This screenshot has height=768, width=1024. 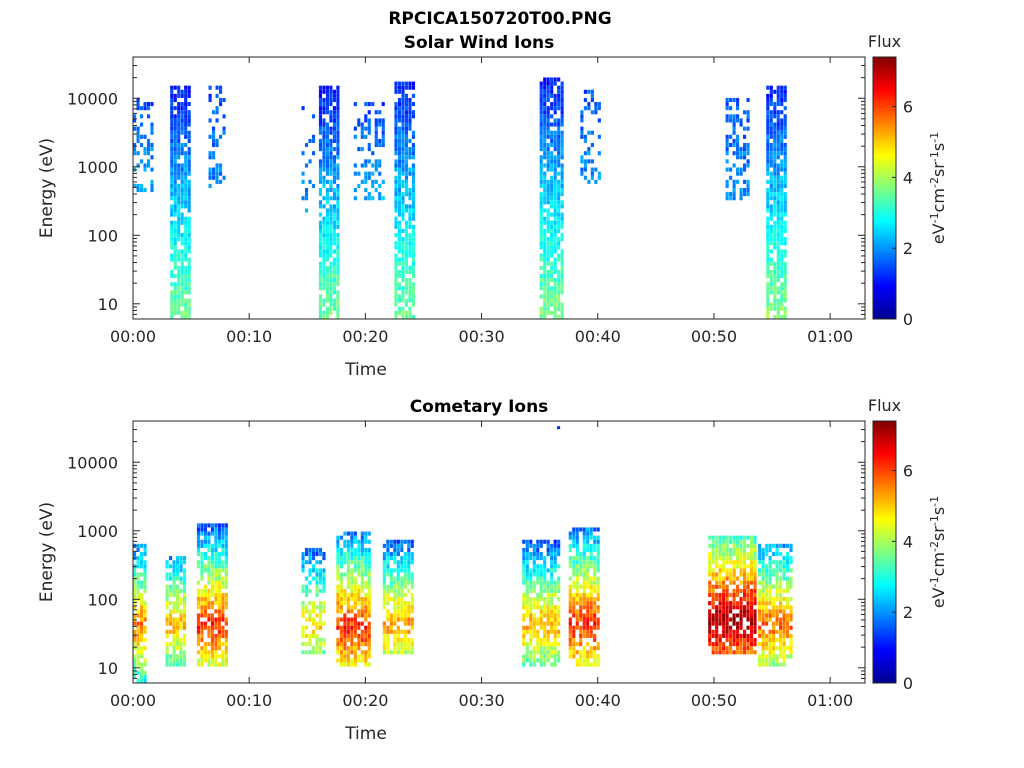 What do you see at coordinates (482, 336) in the screenshot?
I see `x-tick-label: 00:30` at bounding box center [482, 336].